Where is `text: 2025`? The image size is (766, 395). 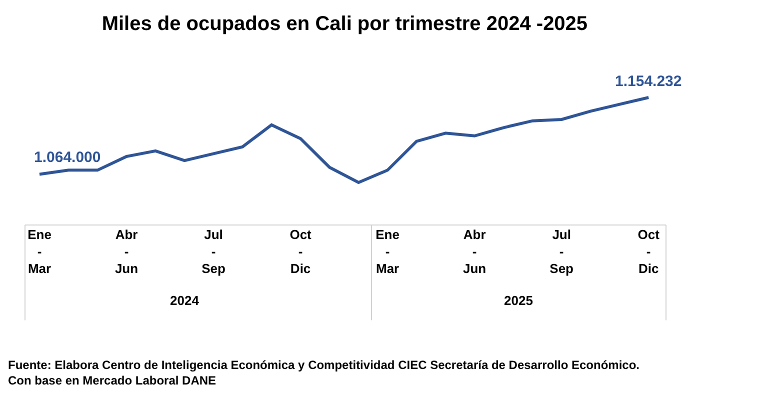 text: 2025 is located at coordinates (518, 300).